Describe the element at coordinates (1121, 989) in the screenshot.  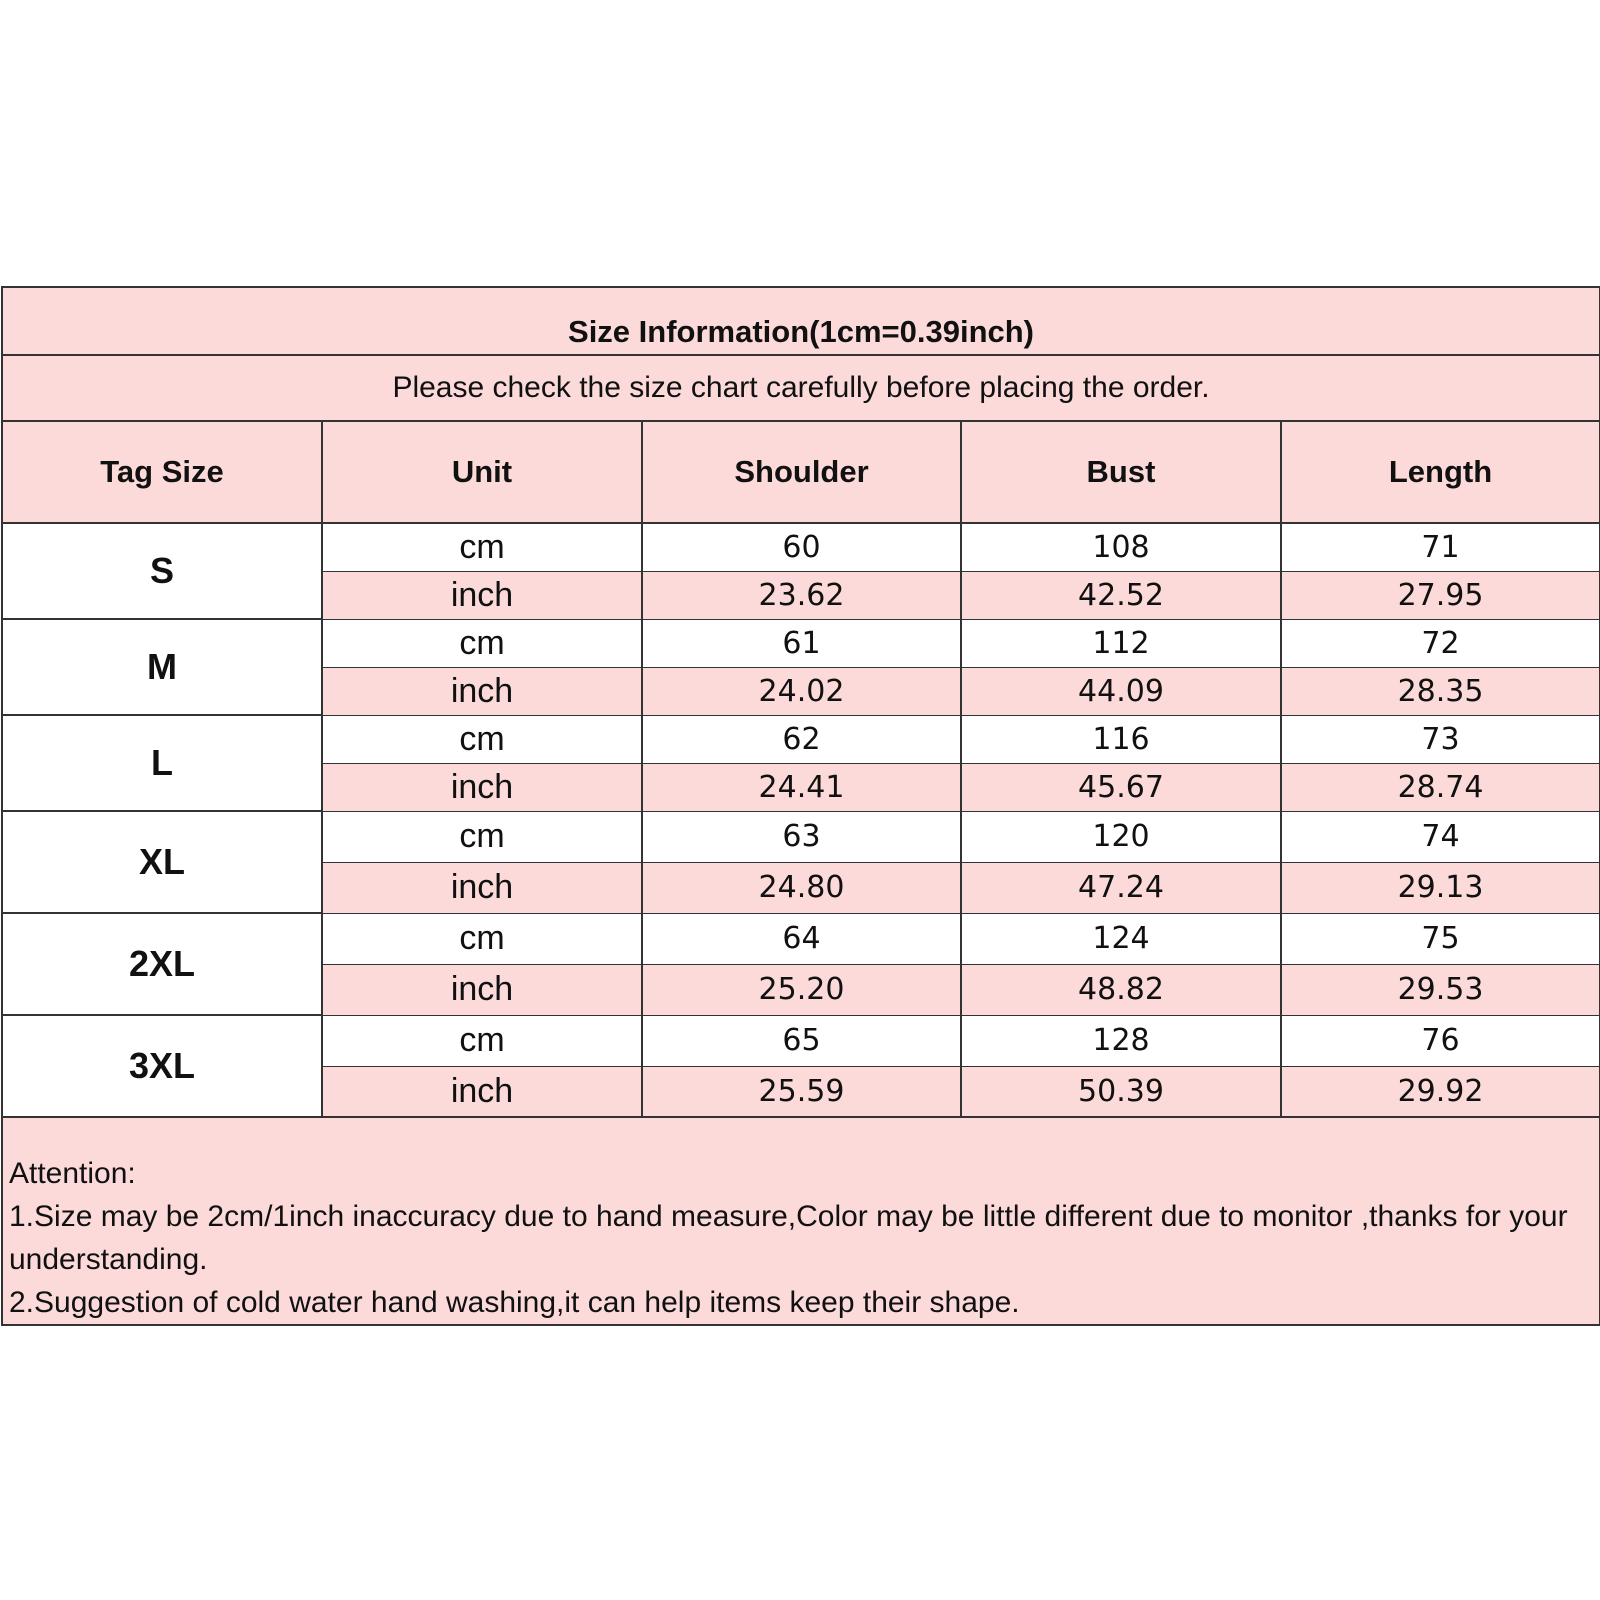
I see `bust-cell: 48.82` at that location.